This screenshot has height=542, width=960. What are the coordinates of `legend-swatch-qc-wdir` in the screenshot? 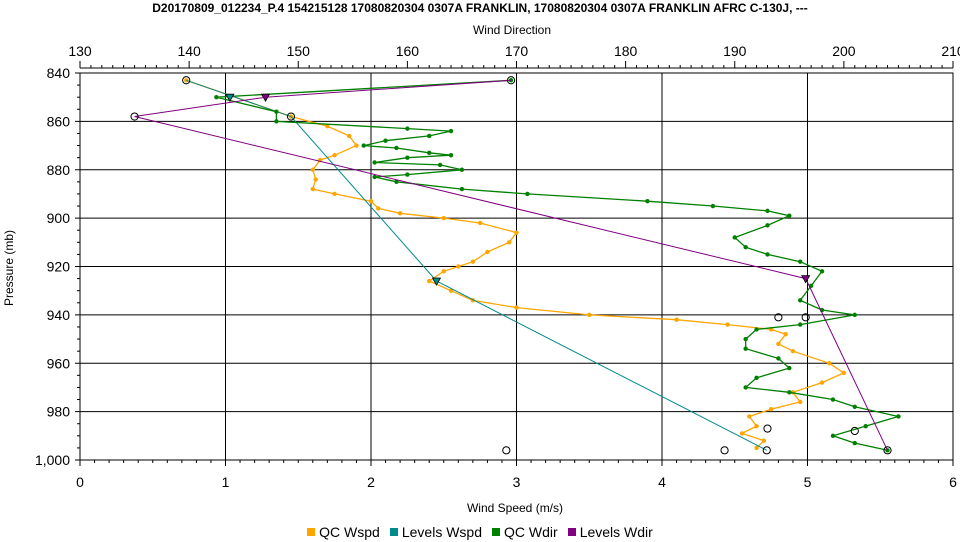 It's located at (496, 532).